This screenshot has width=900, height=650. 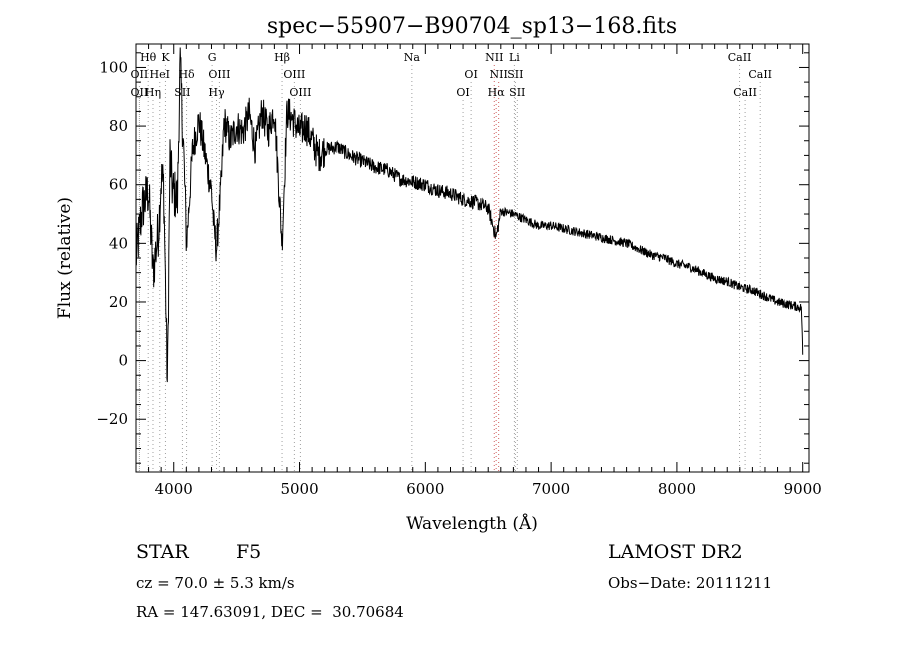 What do you see at coordinates (515, 74) in the screenshot?
I see `line-label-15: SII` at bounding box center [515, 74].